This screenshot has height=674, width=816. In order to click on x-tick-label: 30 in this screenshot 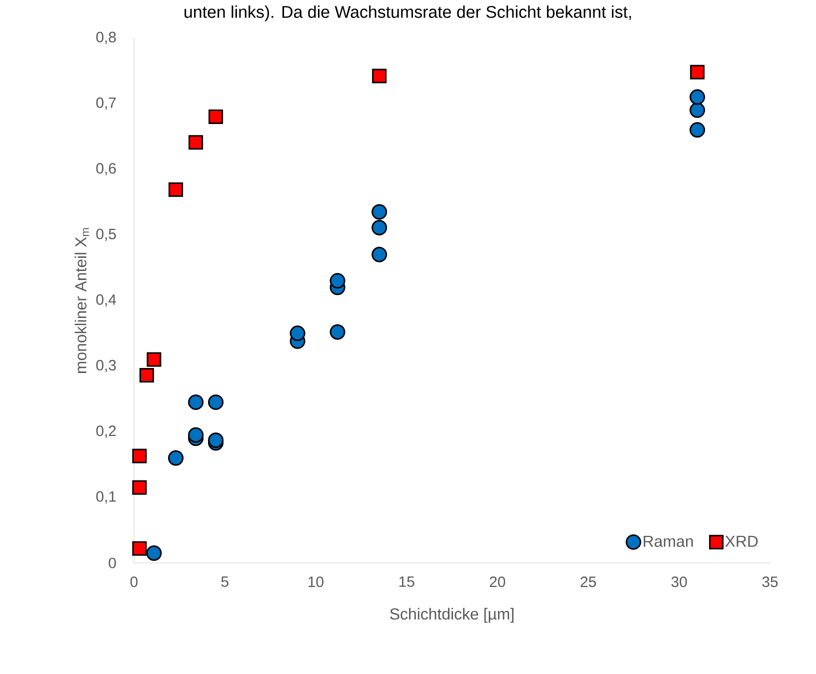, I will do `click(679, 582)`.